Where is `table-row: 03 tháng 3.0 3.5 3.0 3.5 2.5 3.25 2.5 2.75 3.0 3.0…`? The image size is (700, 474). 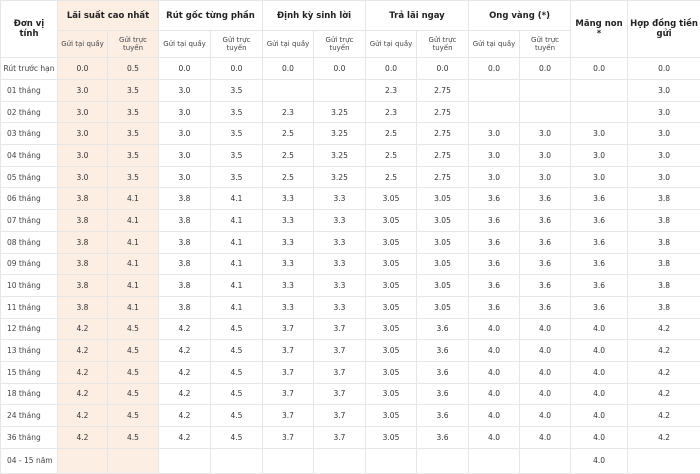 table-row: 03 tháng 3.0 3.5 3.0 3.5 2.5 3.25 2.5 2.75 3.0 3.0… is located at coordinates (350, 134).